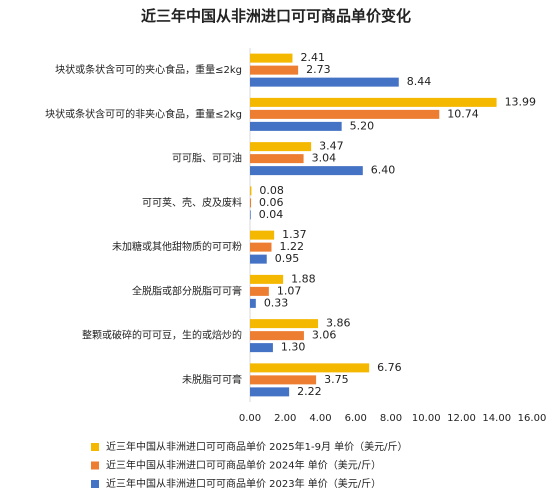 This screenshot has width=553, height=502. I want to click on value-label: 5.20, so click(362, 125).